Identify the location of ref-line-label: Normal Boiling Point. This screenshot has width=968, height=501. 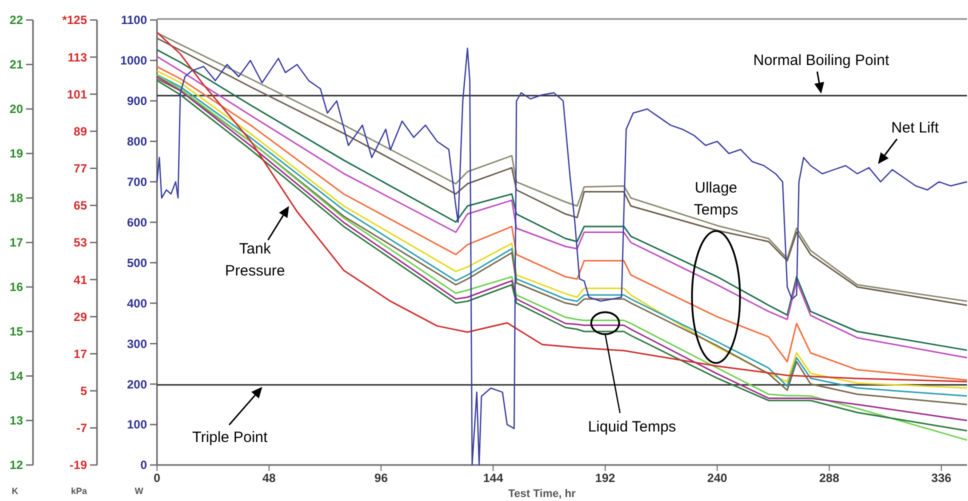
(821, 60).